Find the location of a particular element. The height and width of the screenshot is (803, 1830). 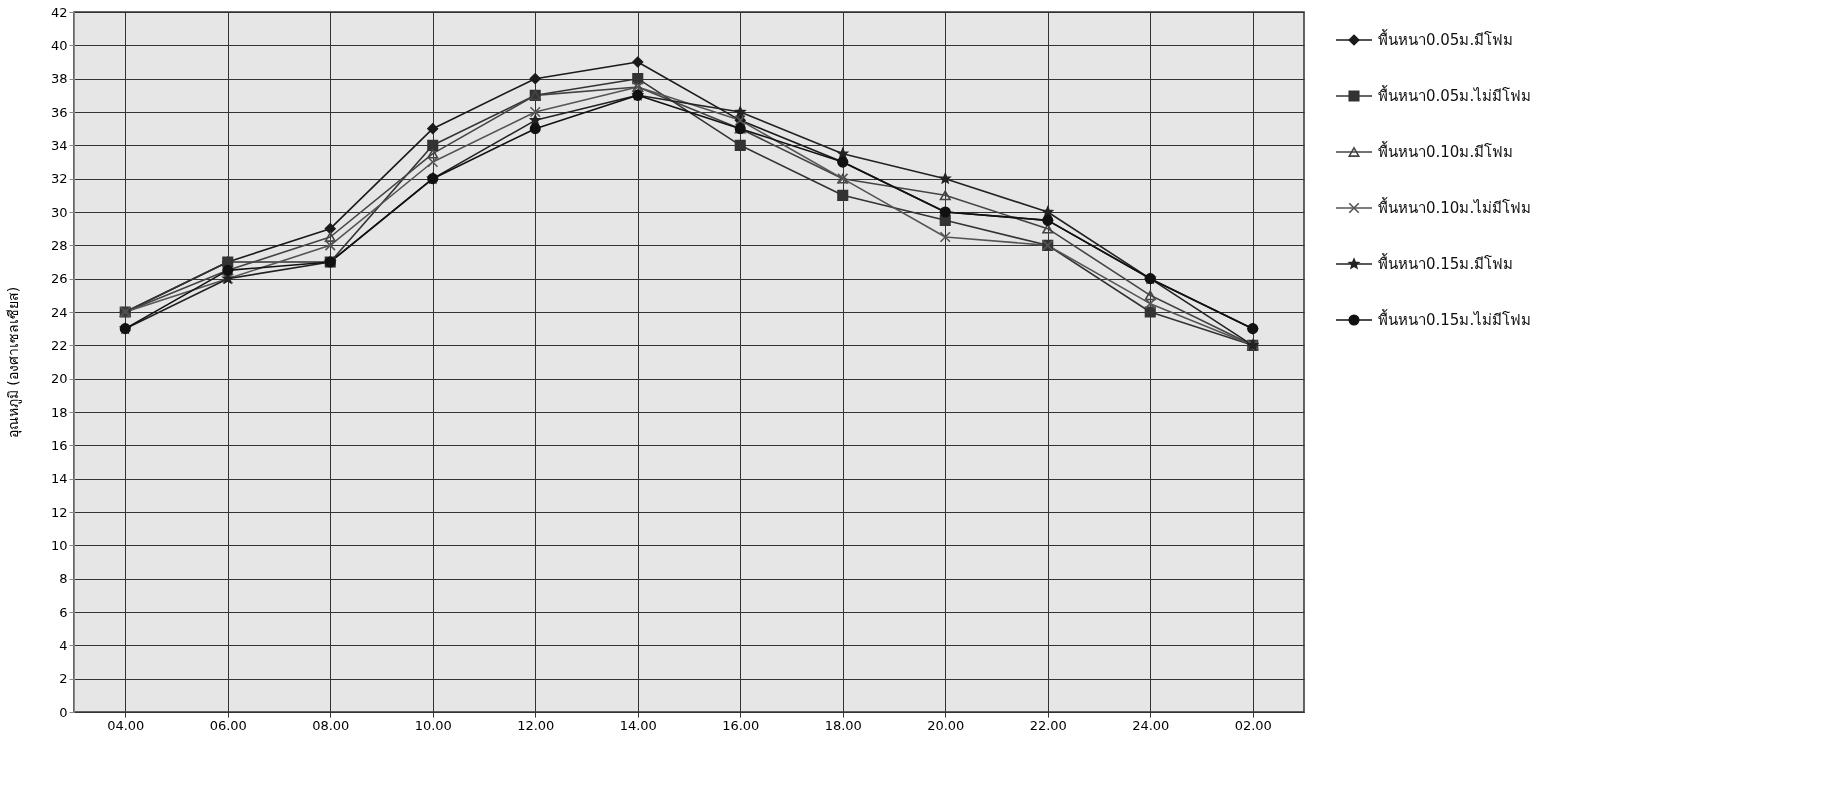

y-tick-label: 24 is located at coordinates (59, 312).